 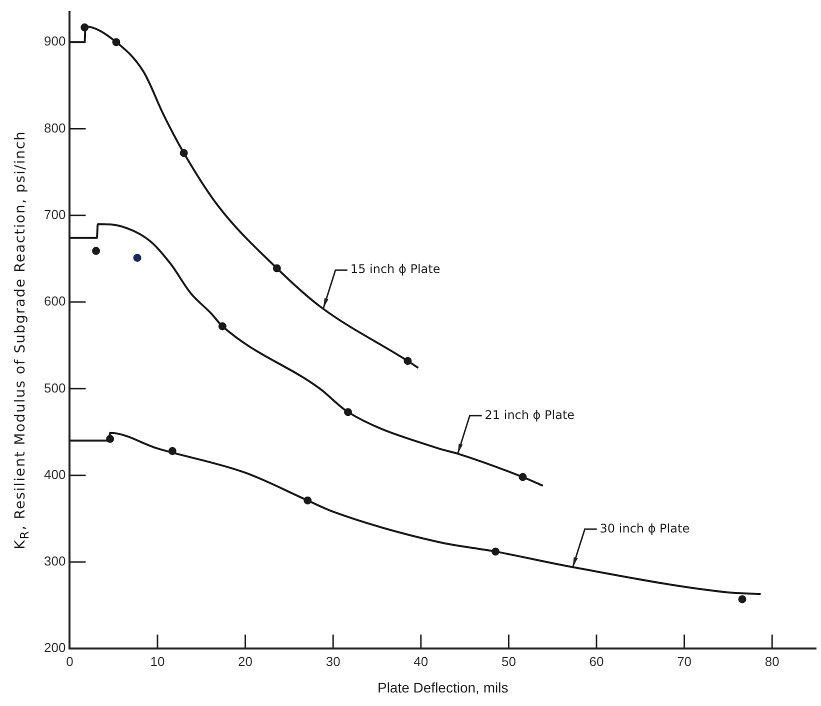 What do you see at coordinates (157, 661) in the screenshot?
I see `x-tick-label: 10` at bounding box center [157, 661].